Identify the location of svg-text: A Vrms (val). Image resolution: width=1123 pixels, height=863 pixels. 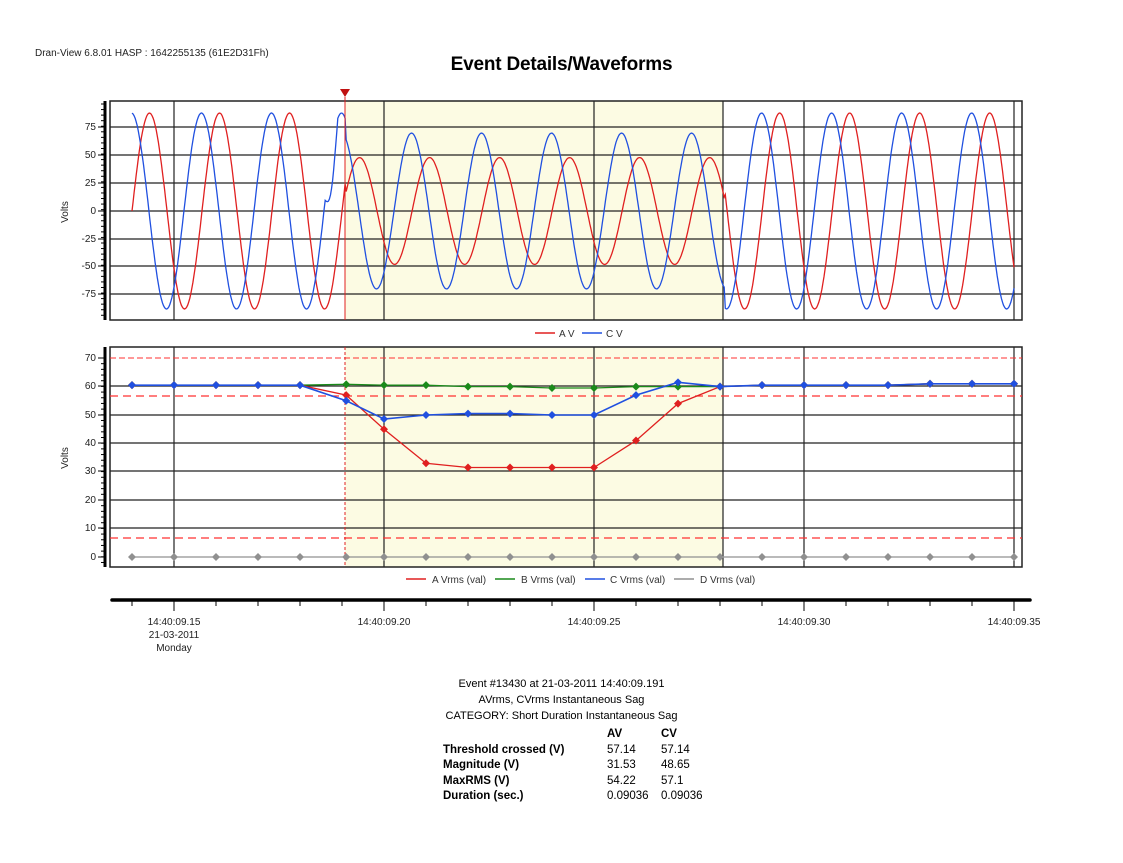
(459, 580).